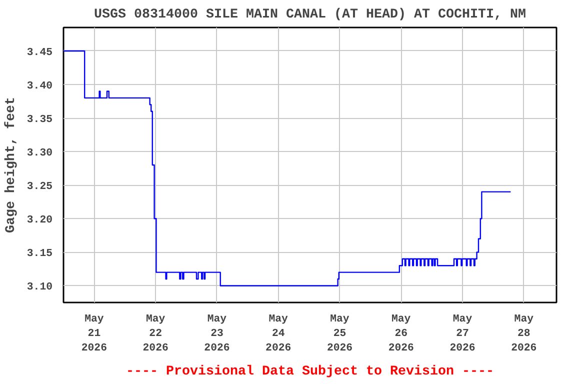  Describe the element at coordinates (39, 120) in the screenshot. I see `y-tick-label: 3.35` at that location.